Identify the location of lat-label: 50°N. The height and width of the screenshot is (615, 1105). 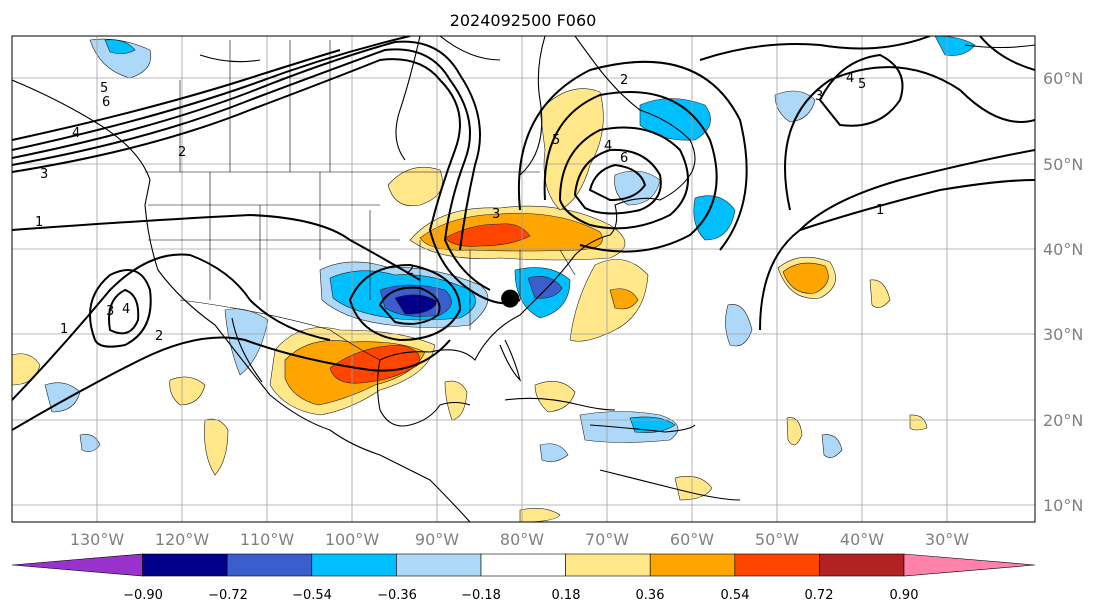
(1063, 164).